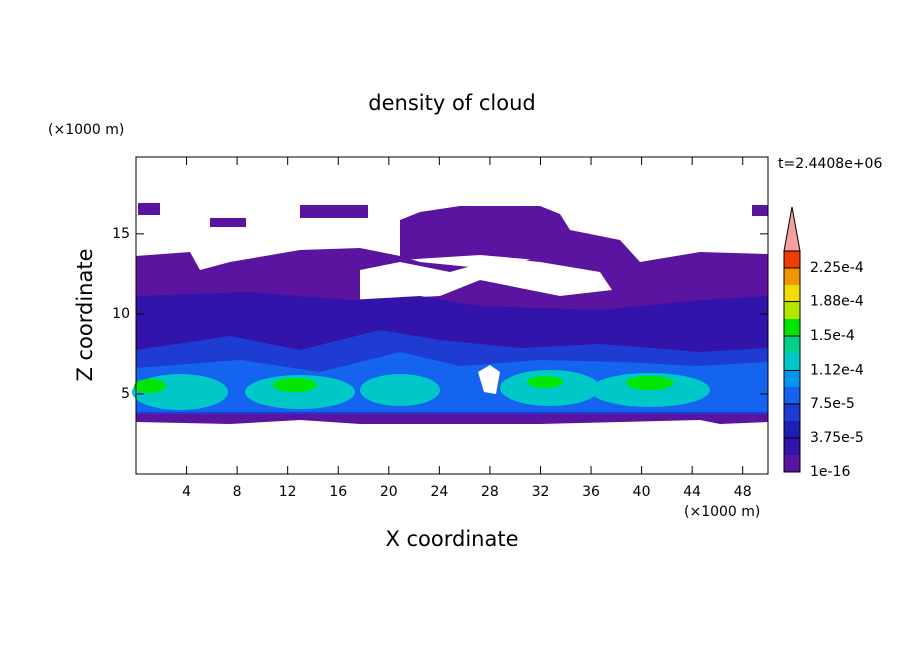  What do you see at coordinates (125, 394) in the screenshot?
I see `y-tick-label: 5` at bounding box center [125, 394].